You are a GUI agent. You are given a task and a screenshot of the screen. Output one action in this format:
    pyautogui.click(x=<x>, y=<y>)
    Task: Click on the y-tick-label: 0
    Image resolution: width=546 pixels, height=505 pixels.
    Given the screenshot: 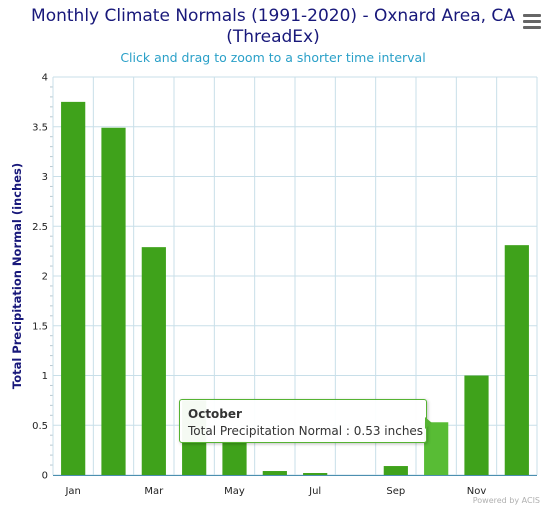 What is the action you would take?
    pyautogui.click(x=45, y=476)
    